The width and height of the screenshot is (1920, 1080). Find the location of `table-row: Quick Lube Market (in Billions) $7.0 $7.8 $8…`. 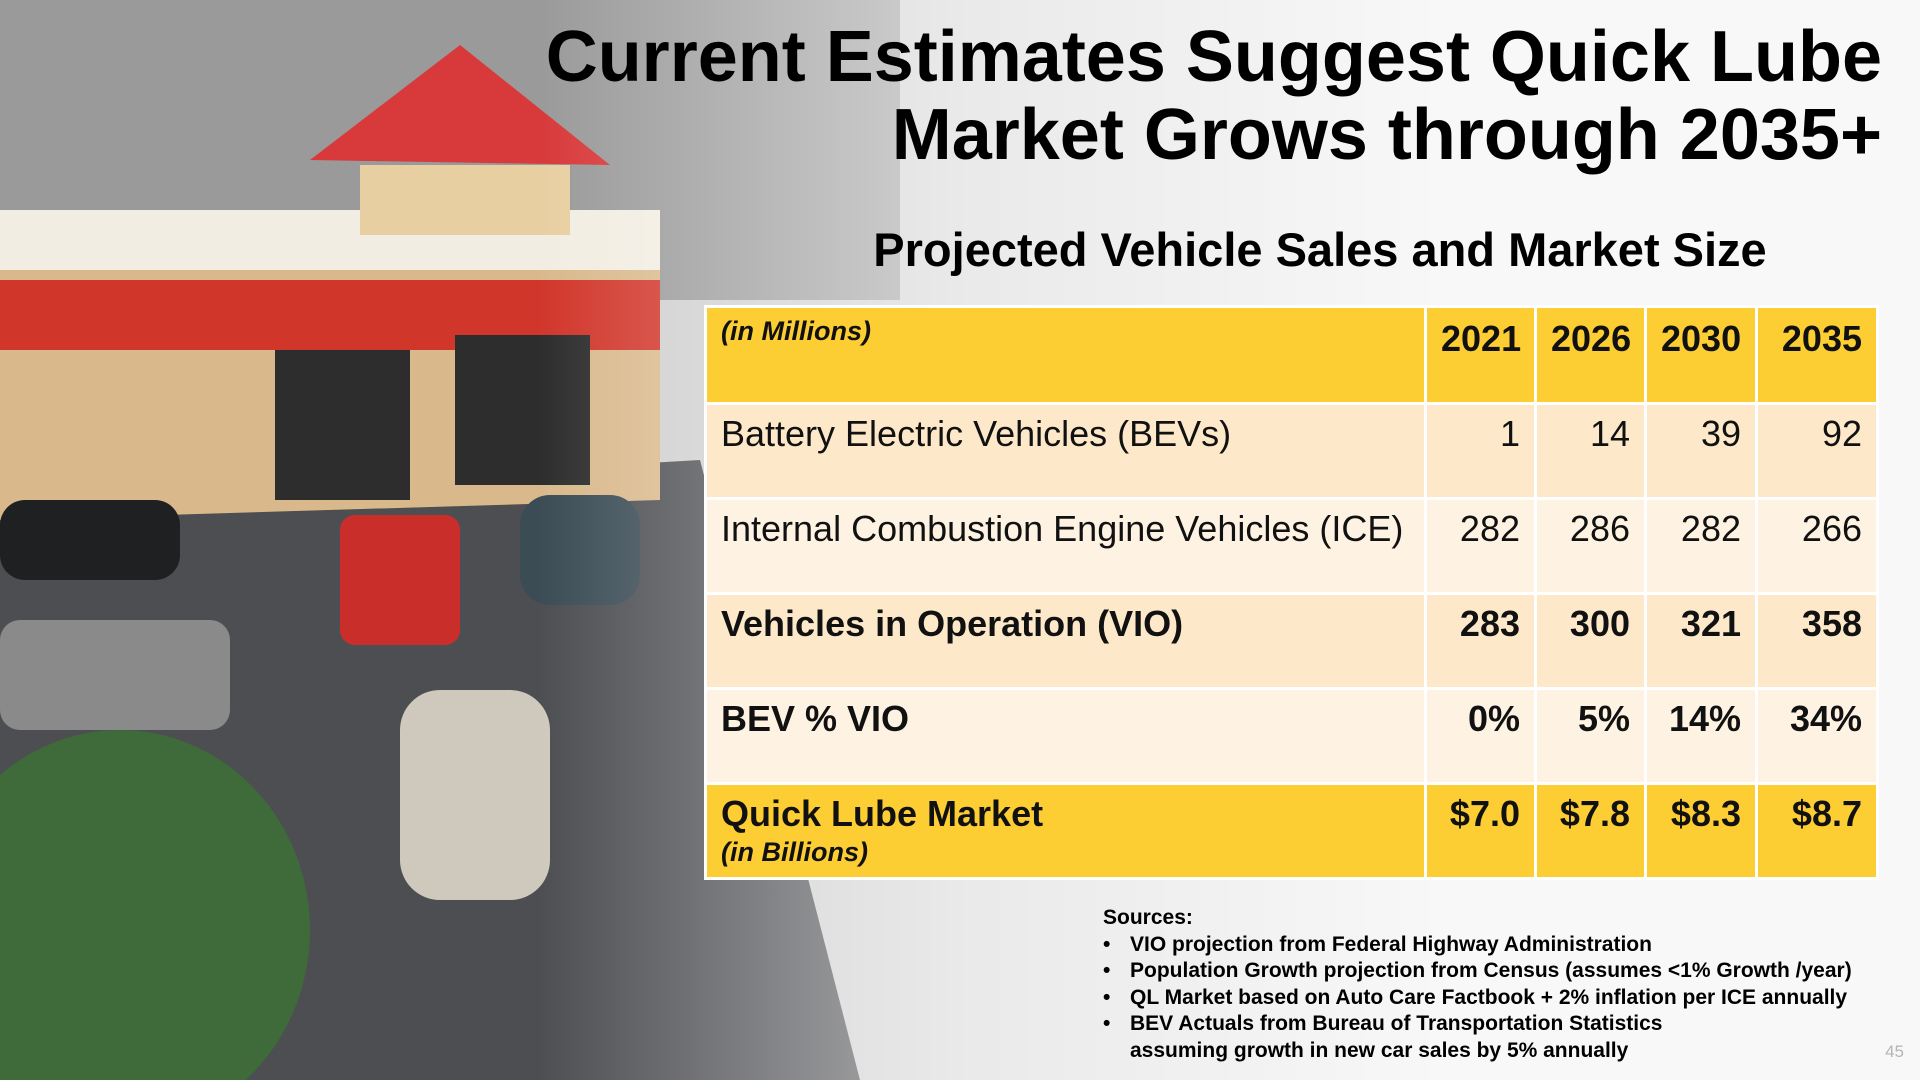

table-row: Quick Lube Market (in Billions) $7.0 $7.8 $8… is located at coordinates (1291, 831).